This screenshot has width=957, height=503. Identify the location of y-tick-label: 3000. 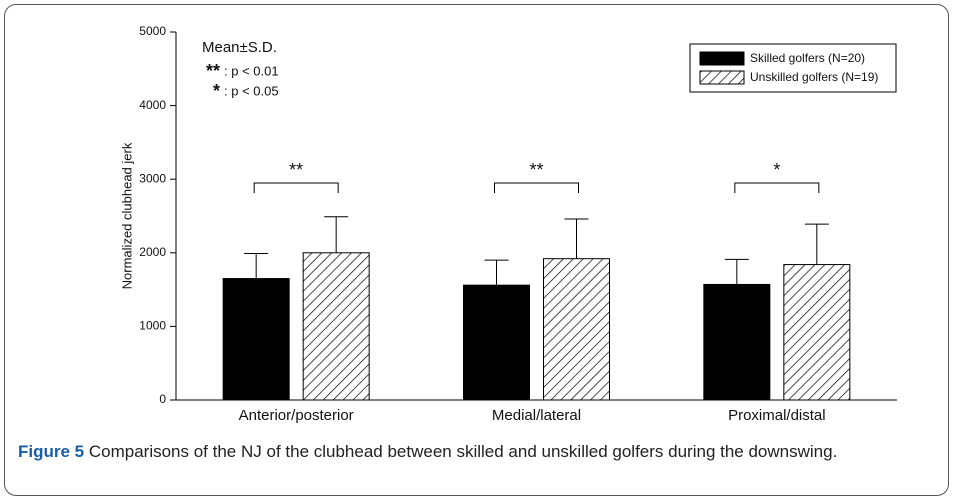
(152, 178).